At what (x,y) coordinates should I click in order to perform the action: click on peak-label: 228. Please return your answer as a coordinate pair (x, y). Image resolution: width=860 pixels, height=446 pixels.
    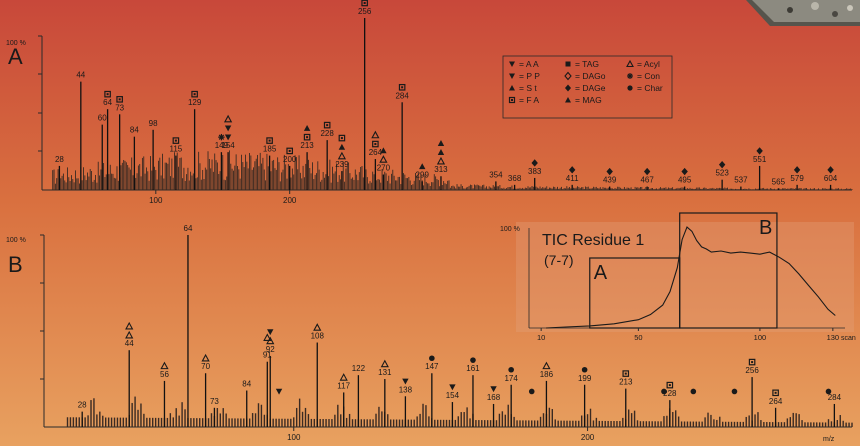
    Looking at the image, I should click on (670, 393).